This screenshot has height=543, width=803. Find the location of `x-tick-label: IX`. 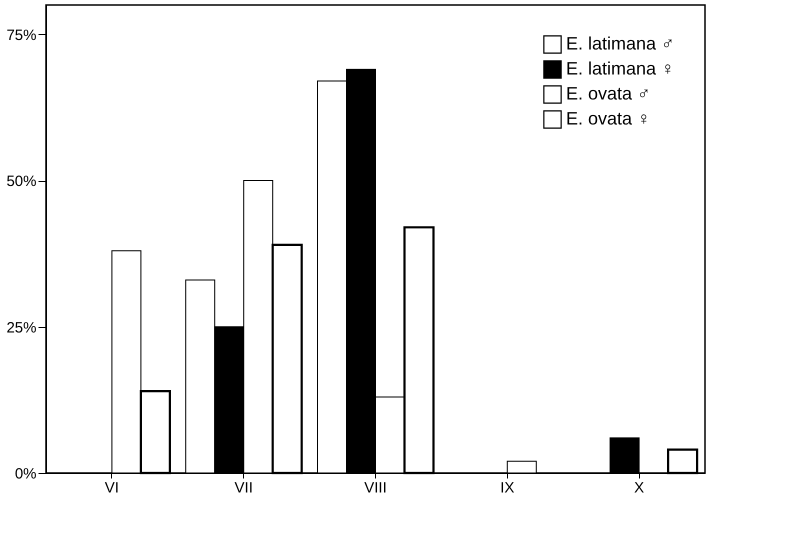

x-tick-label: IX is located at coordinates (507, 488).